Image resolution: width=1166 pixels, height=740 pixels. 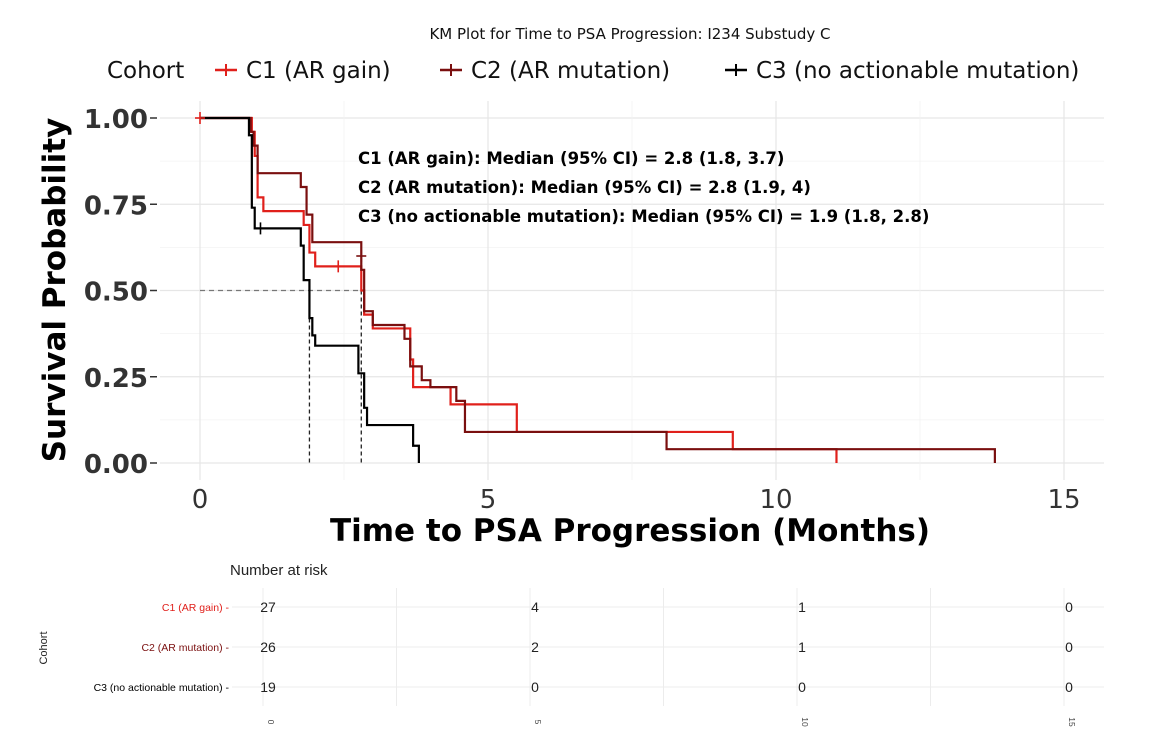 What do you see at coordinates (775, 500) in the screenshot?
I see `x-tick-label: 10` at bounding box center [775, 500].